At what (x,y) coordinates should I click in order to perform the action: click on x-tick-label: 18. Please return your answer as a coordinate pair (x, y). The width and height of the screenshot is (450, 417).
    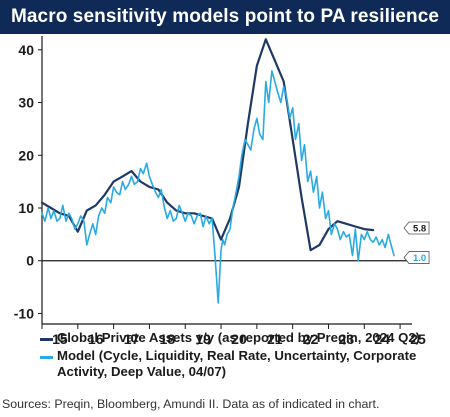
    Looking at the image, I should click on (168, 339).